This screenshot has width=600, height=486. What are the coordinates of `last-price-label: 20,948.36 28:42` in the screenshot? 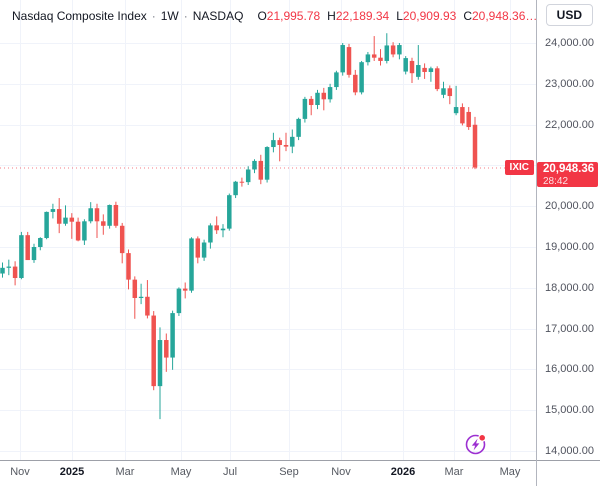 It's located at (567, 174).